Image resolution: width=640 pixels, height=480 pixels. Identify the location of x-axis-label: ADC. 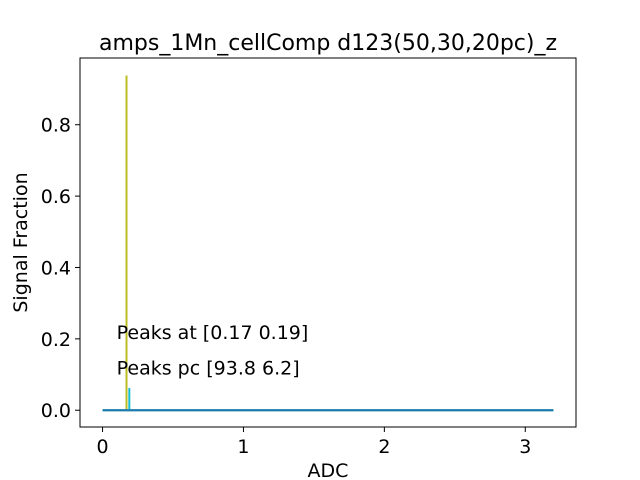
(328, 470).